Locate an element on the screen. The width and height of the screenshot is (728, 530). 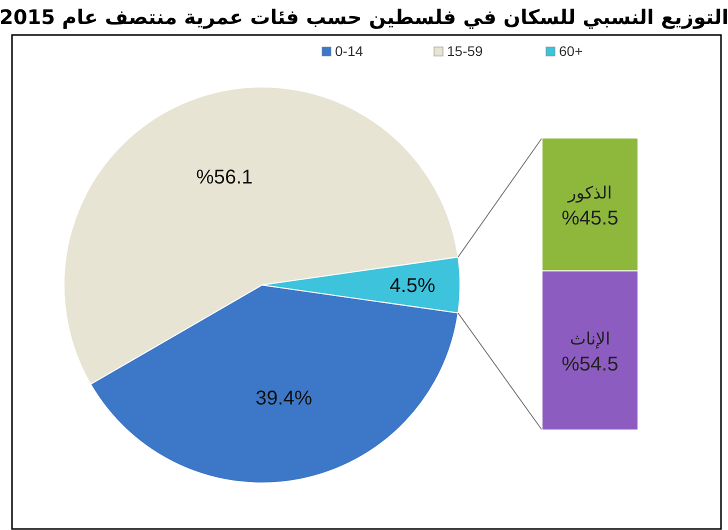
data-label: 39.4% is located at coordinates (284, 399).